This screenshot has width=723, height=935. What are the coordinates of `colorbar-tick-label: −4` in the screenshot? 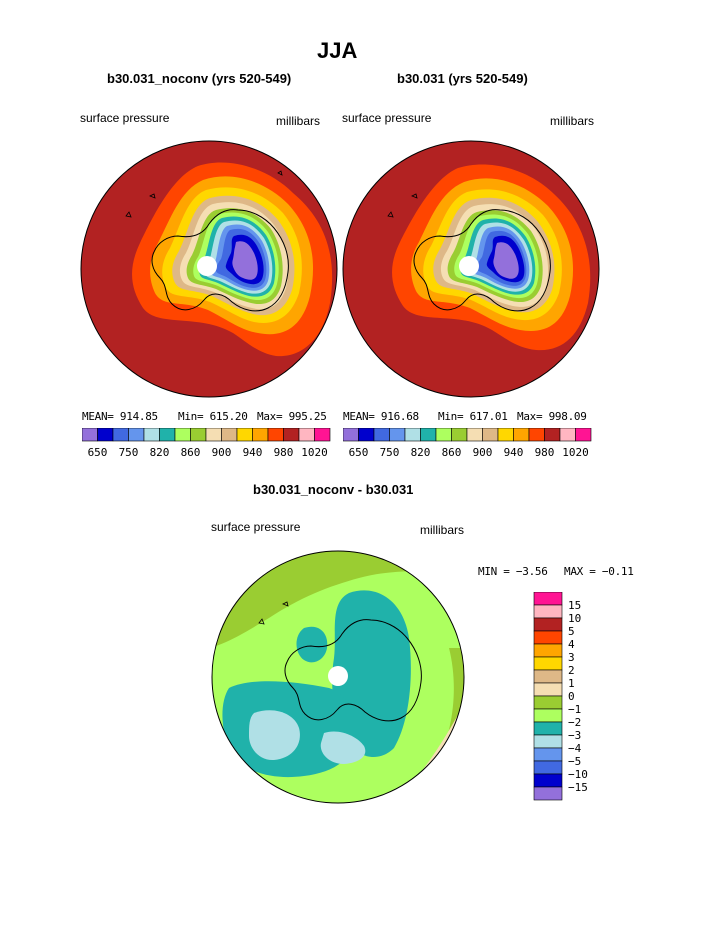 It's located at (575, 748).